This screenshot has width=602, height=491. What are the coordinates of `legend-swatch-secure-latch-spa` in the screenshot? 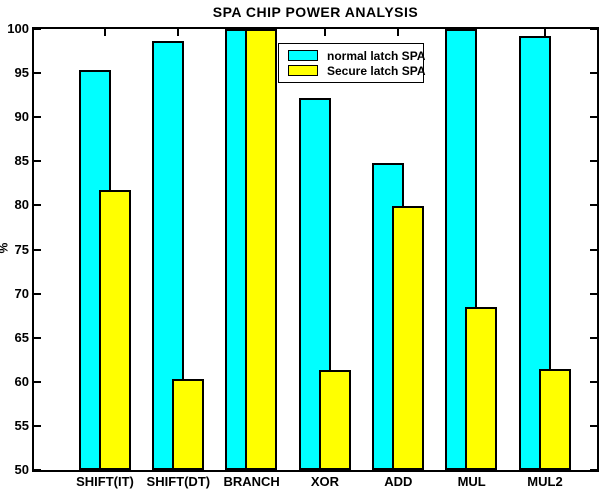 It's located at (303, 70).